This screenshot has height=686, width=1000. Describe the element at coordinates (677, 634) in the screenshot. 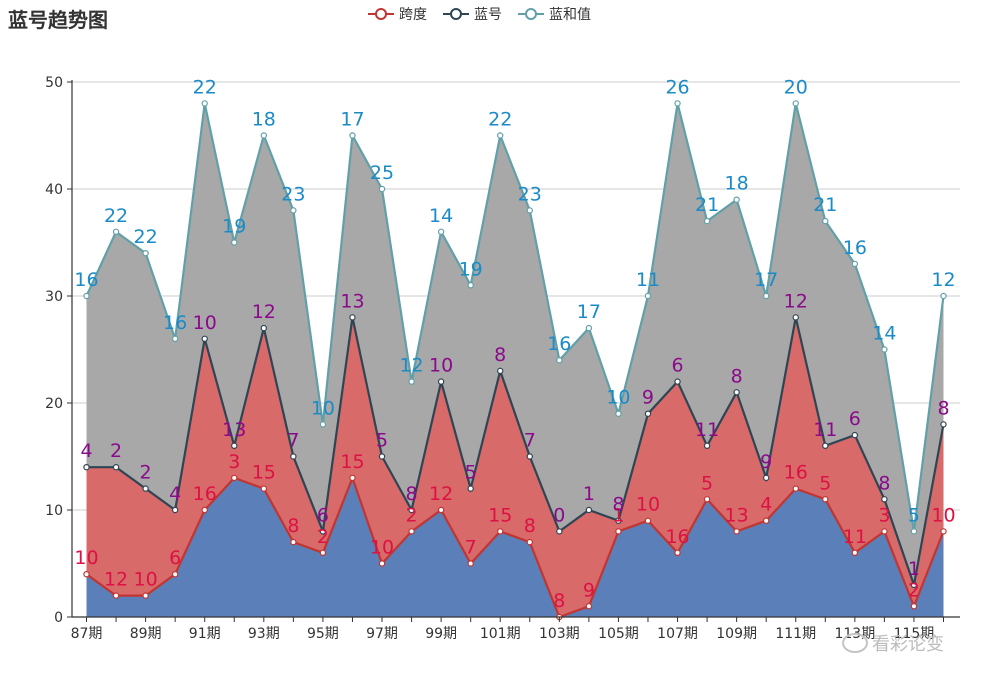

I see `x-tick-label: 107期` at that location.